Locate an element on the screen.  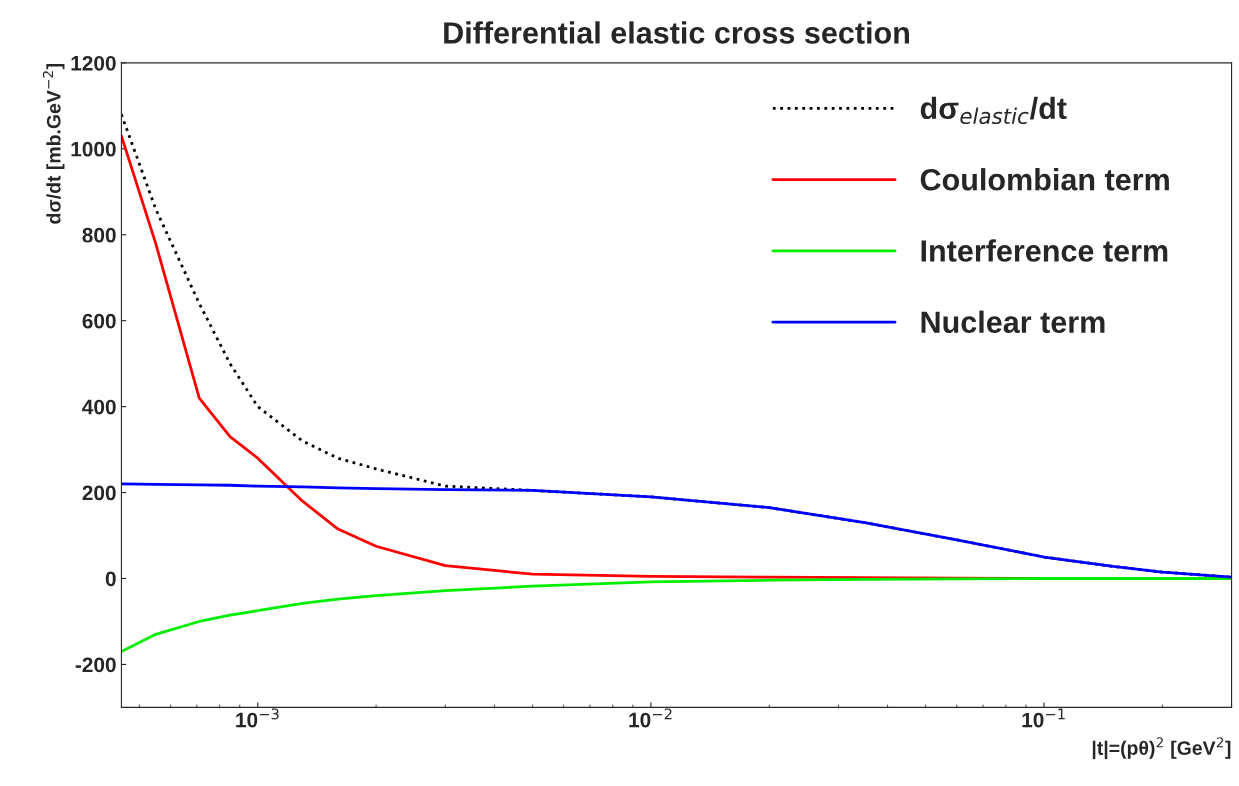
legend-label: Coulombian term is located at coordinates (1044, 179).